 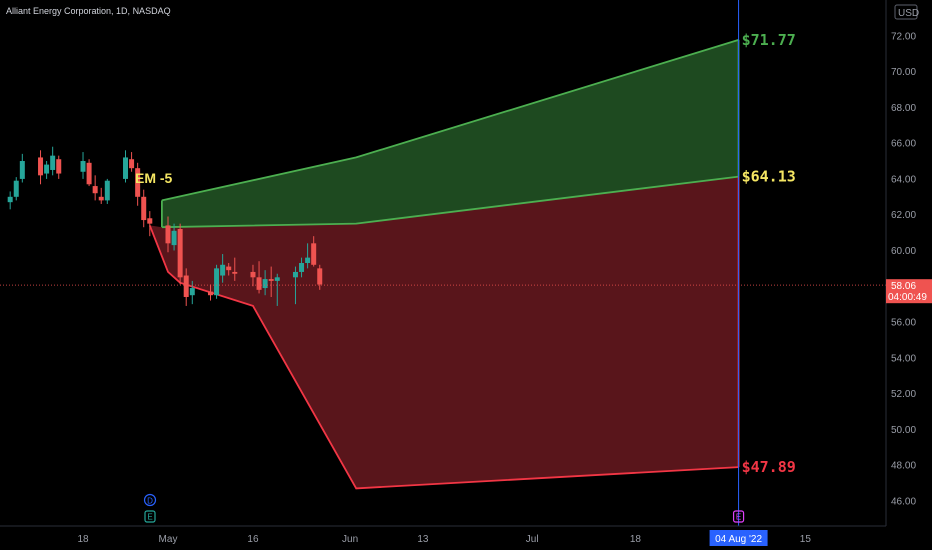 I want to click on y-tick-label: 50.00, so click(x=903, y=430).